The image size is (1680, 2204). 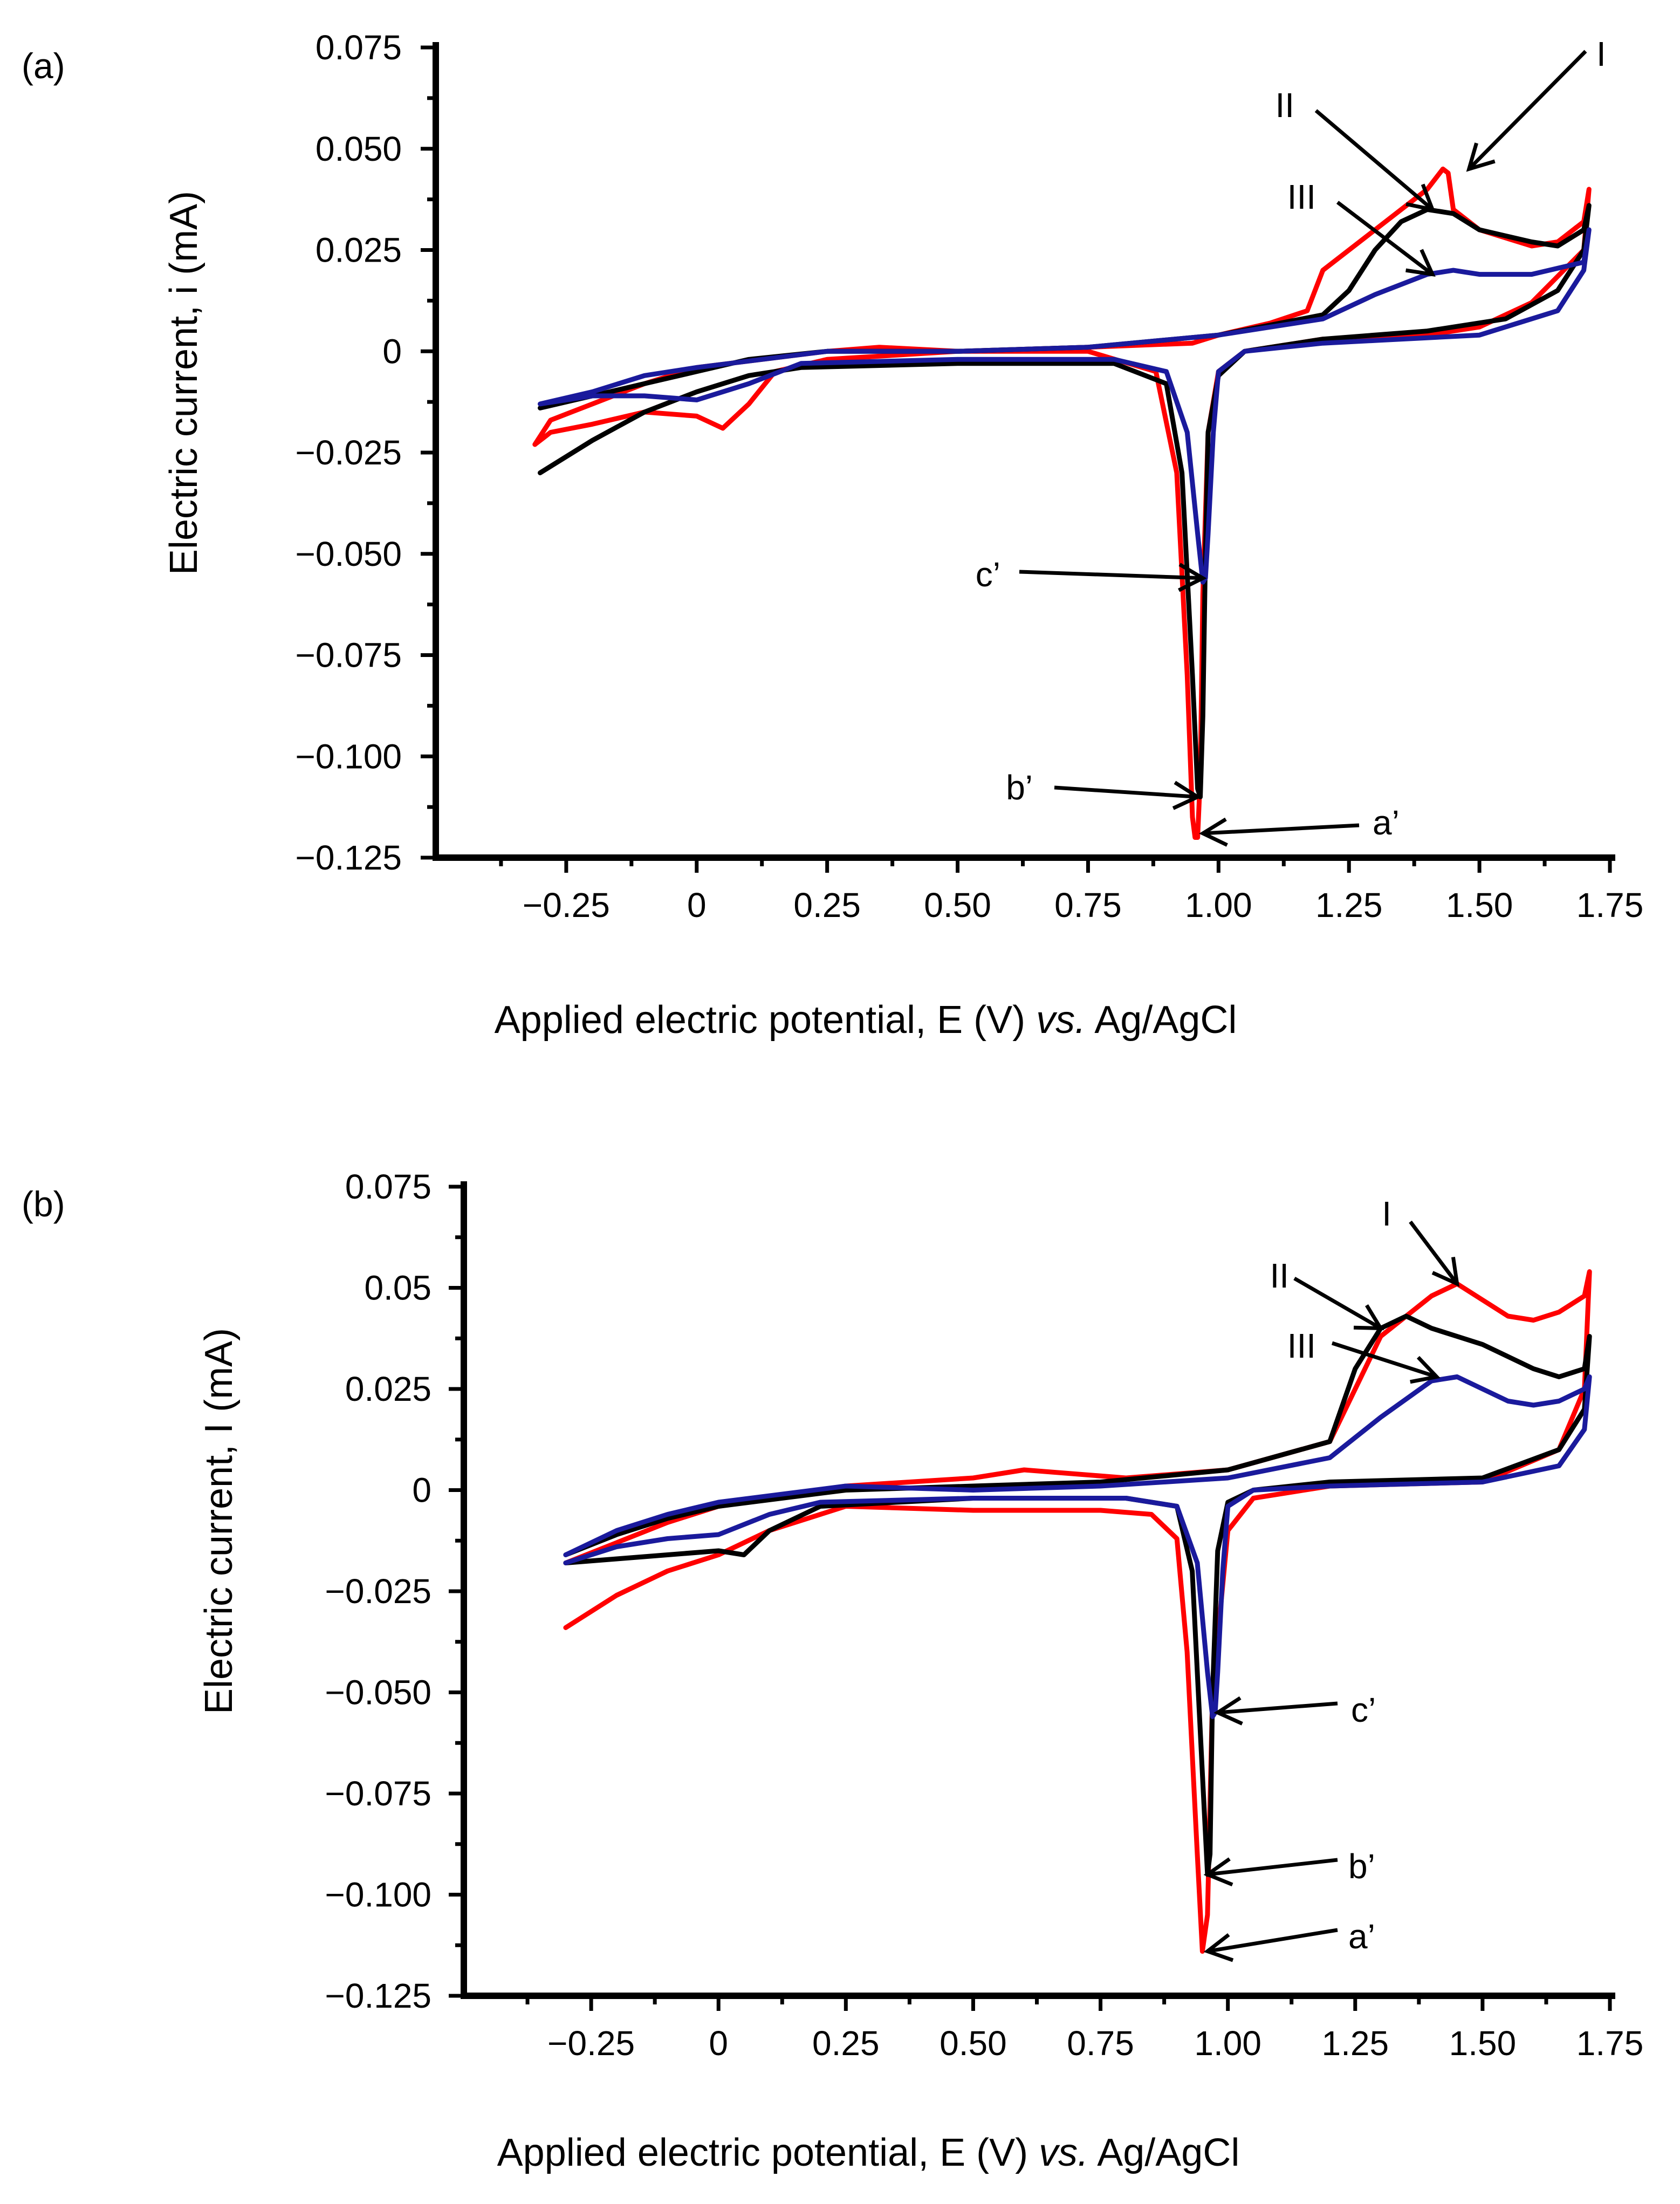 I want to click on x-tick-label-a: 0.25, so click(x=827, y=906).